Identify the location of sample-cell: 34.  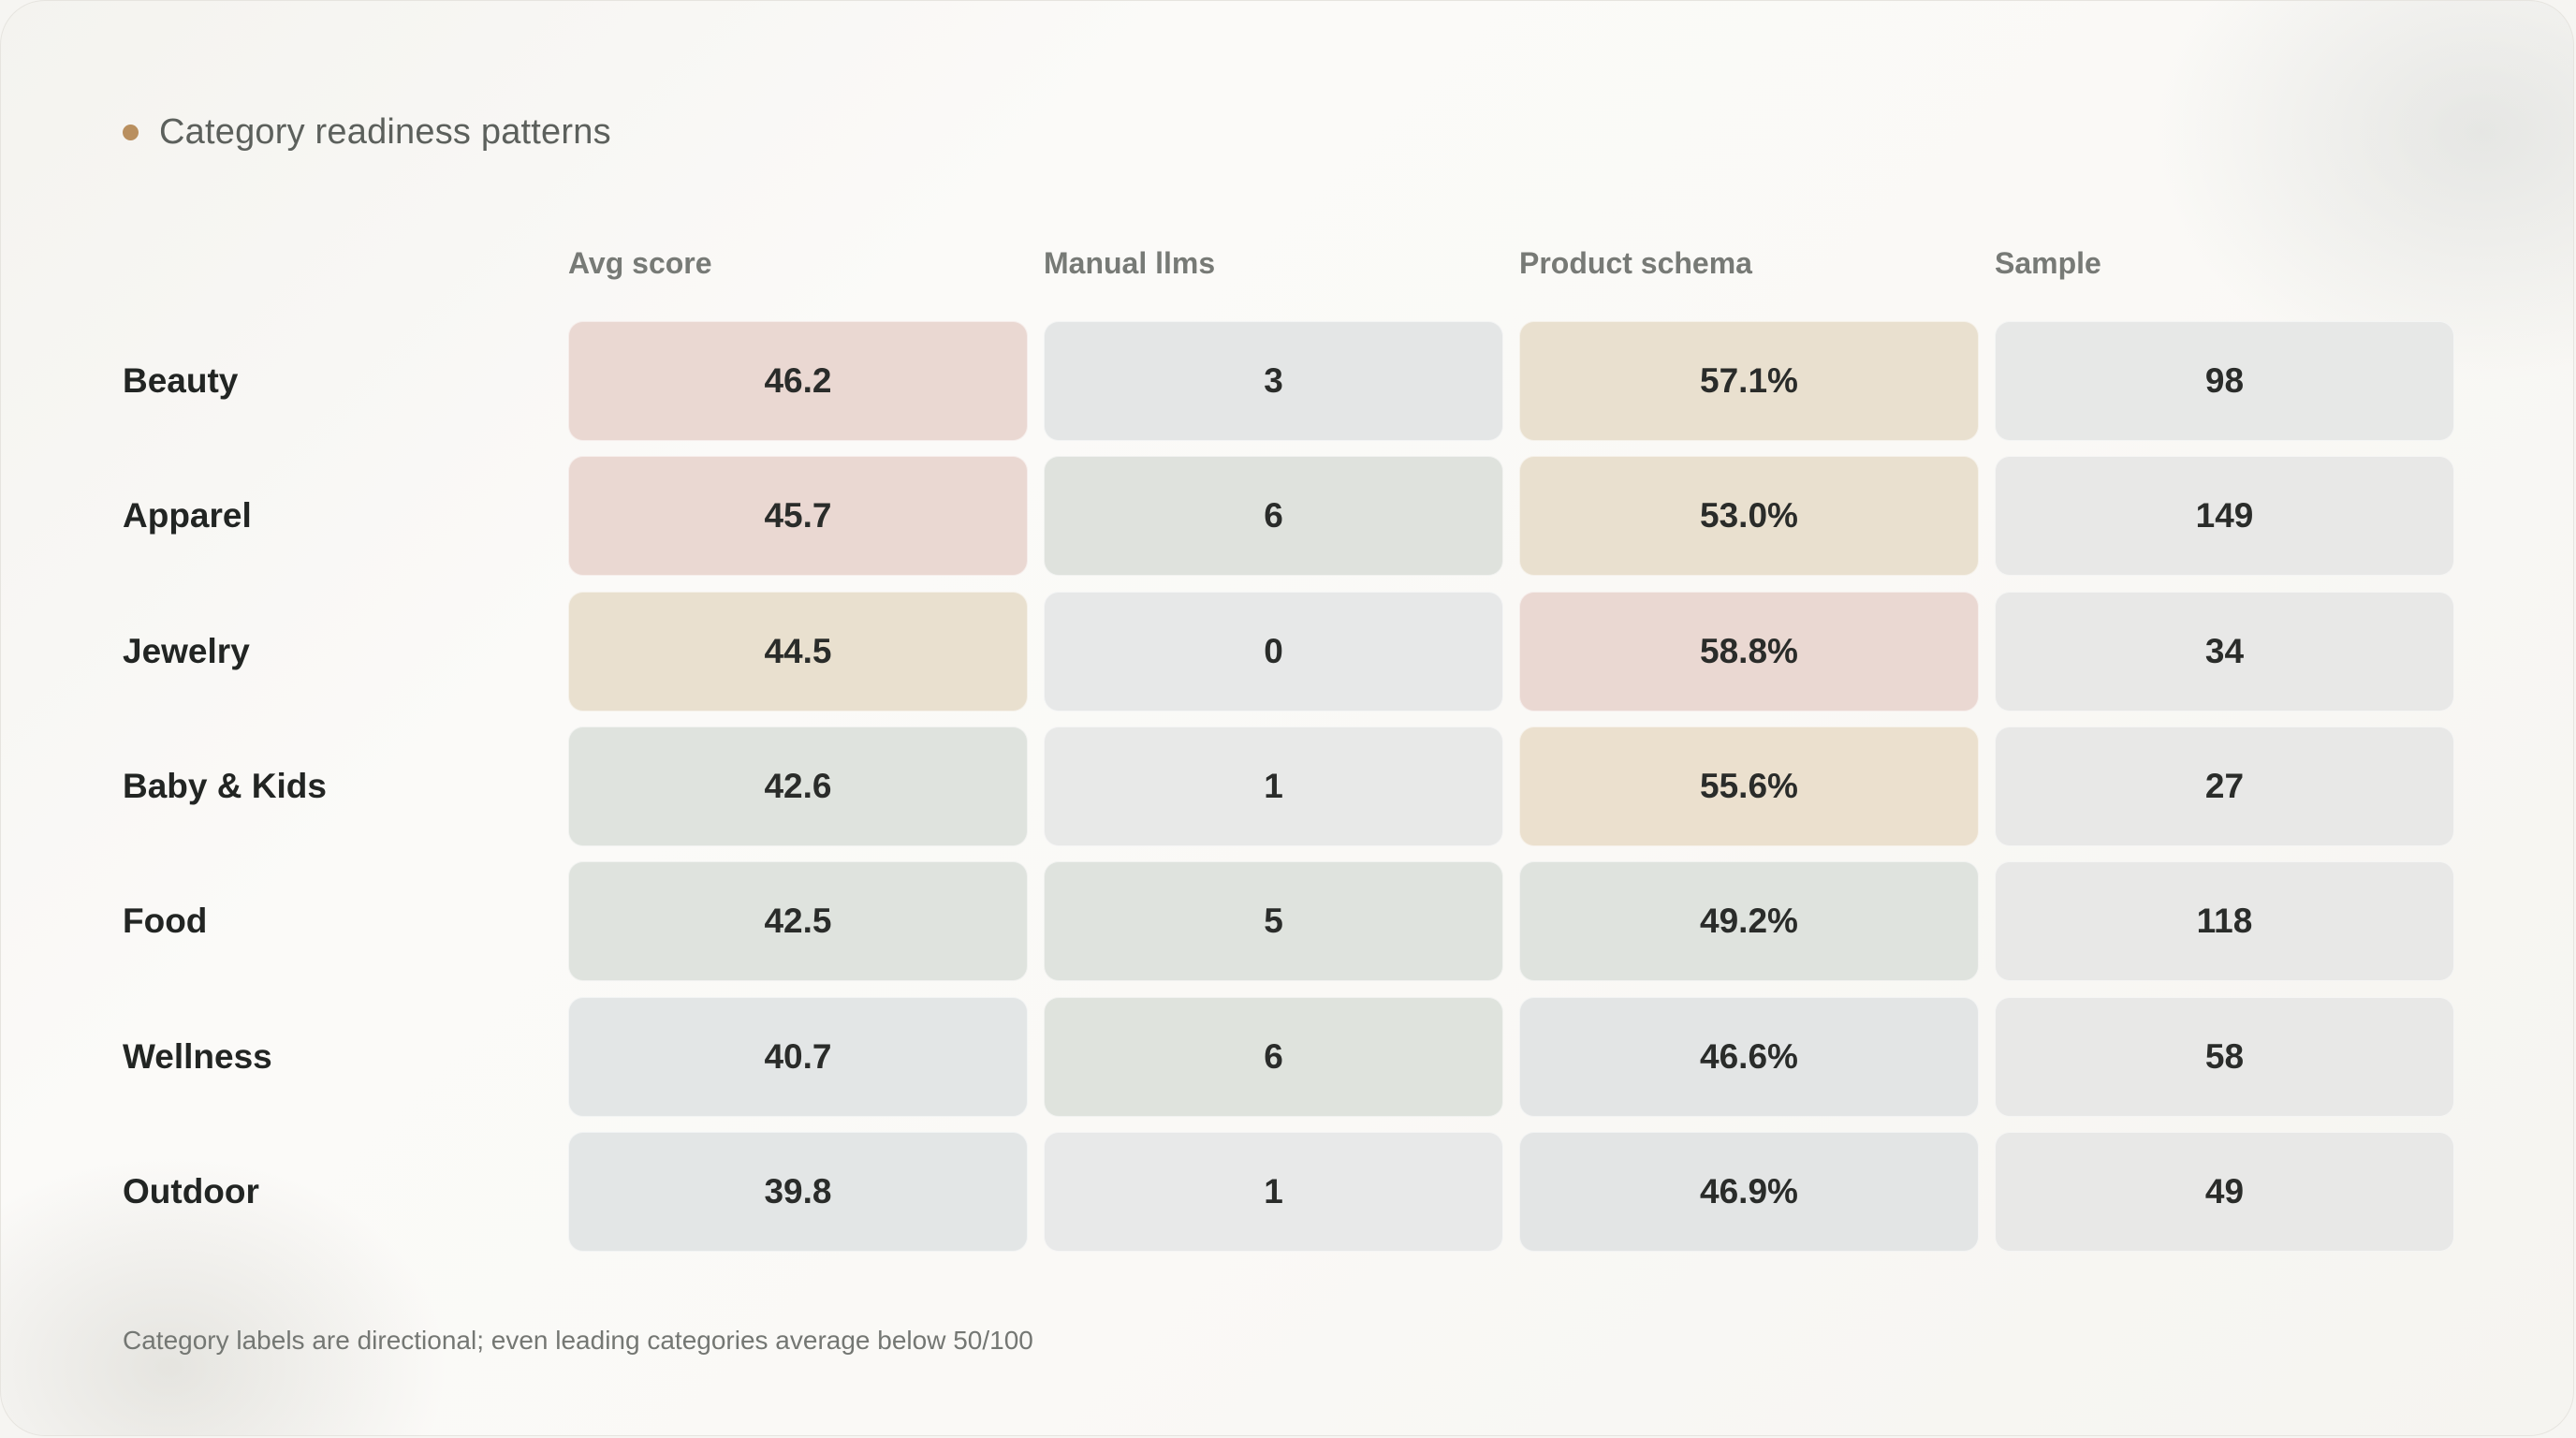
(2224, 652).